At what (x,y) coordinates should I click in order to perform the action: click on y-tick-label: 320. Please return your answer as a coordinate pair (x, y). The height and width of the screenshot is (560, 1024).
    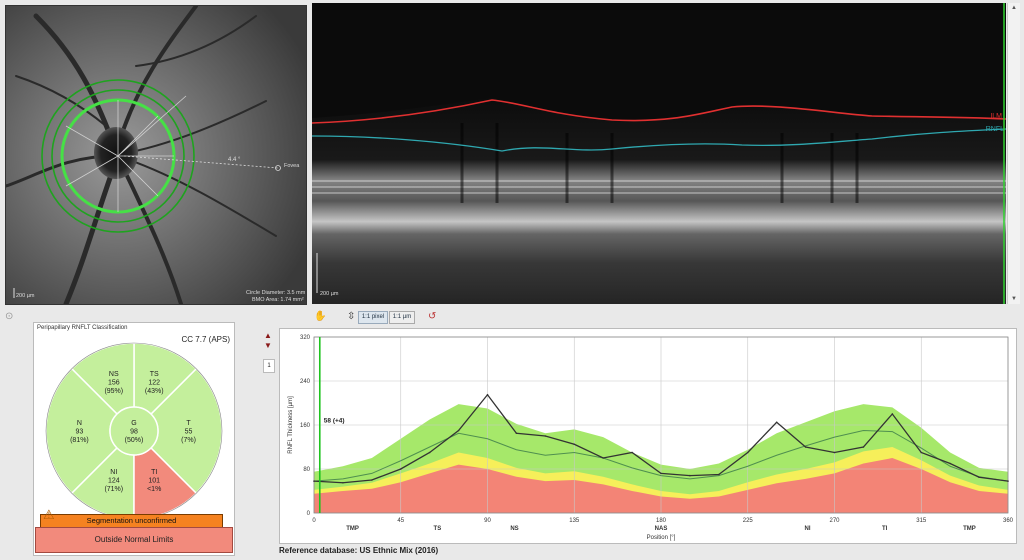
    Looking at the image, I should click on (305, 338).